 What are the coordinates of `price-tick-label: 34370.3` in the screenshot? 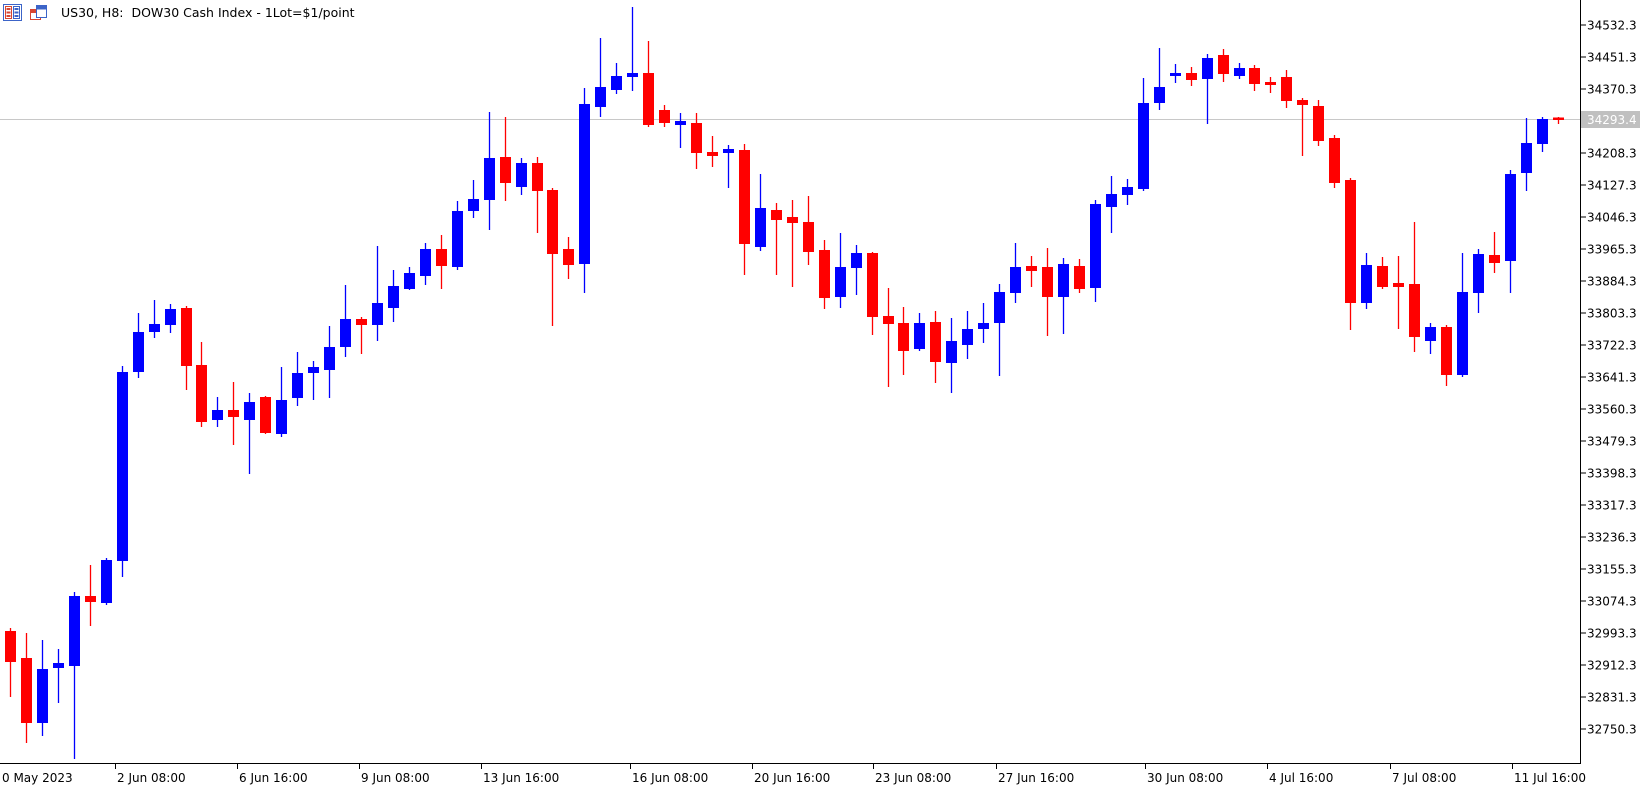 It's located at (1612, 90).